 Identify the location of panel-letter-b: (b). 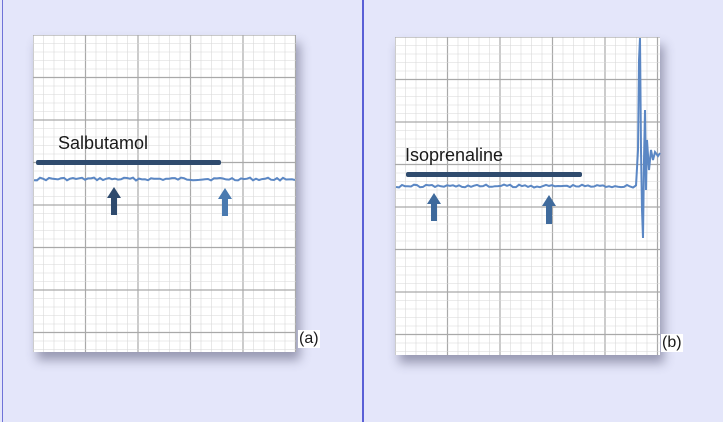
(672, 343).